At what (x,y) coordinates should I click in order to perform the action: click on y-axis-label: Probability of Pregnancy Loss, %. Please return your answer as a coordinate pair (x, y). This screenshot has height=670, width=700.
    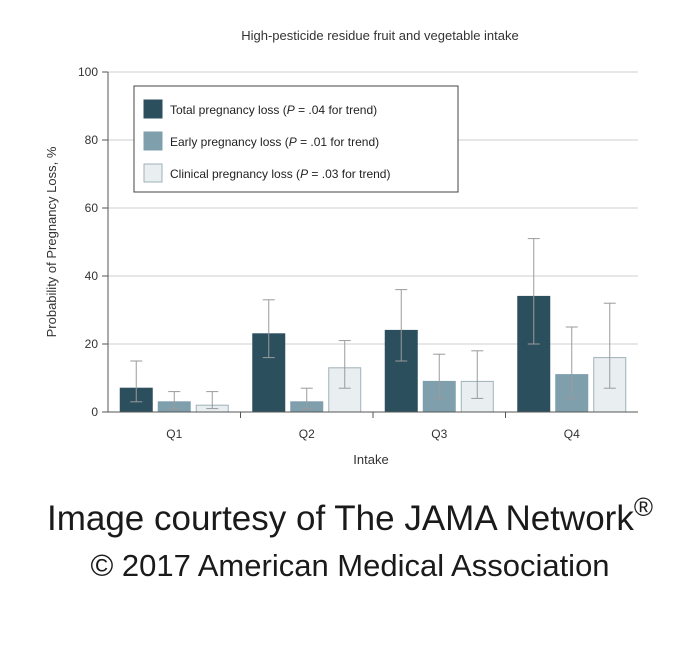
    Looking at the image, I should click on (51, 241).